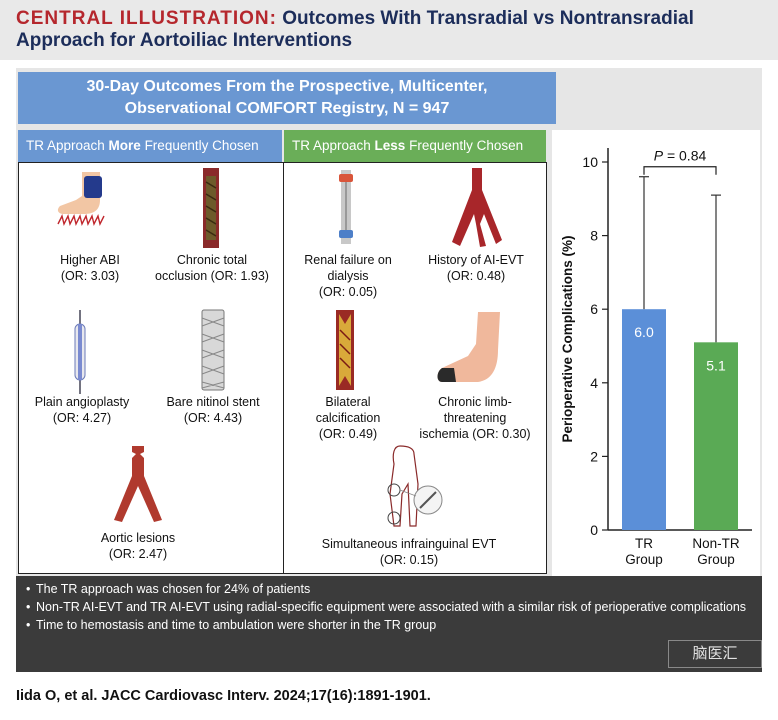  I want to click on stent-icon, so click(213, 350).